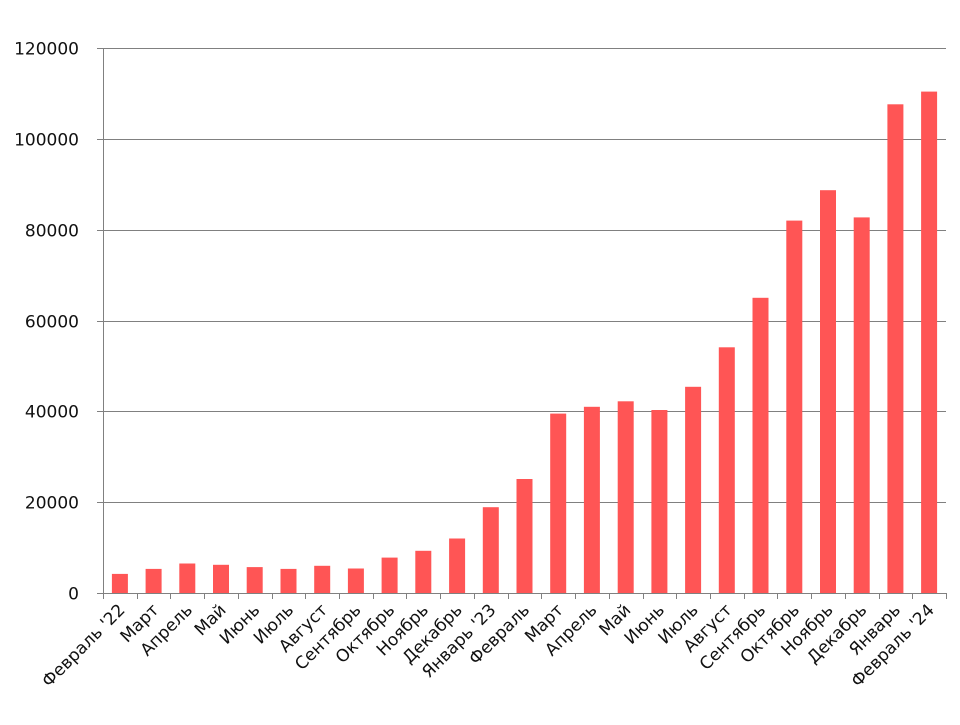 This screenshot has height=725, width=960. I want to click on y-tick-label: 80000, so click(52, 232).